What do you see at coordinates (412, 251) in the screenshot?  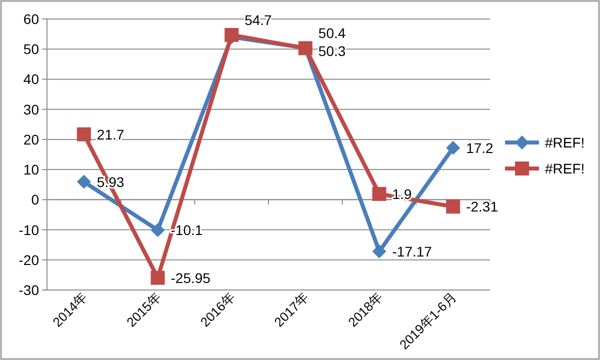 I see `data-label: -17.17` at bounding box center [412, 251].